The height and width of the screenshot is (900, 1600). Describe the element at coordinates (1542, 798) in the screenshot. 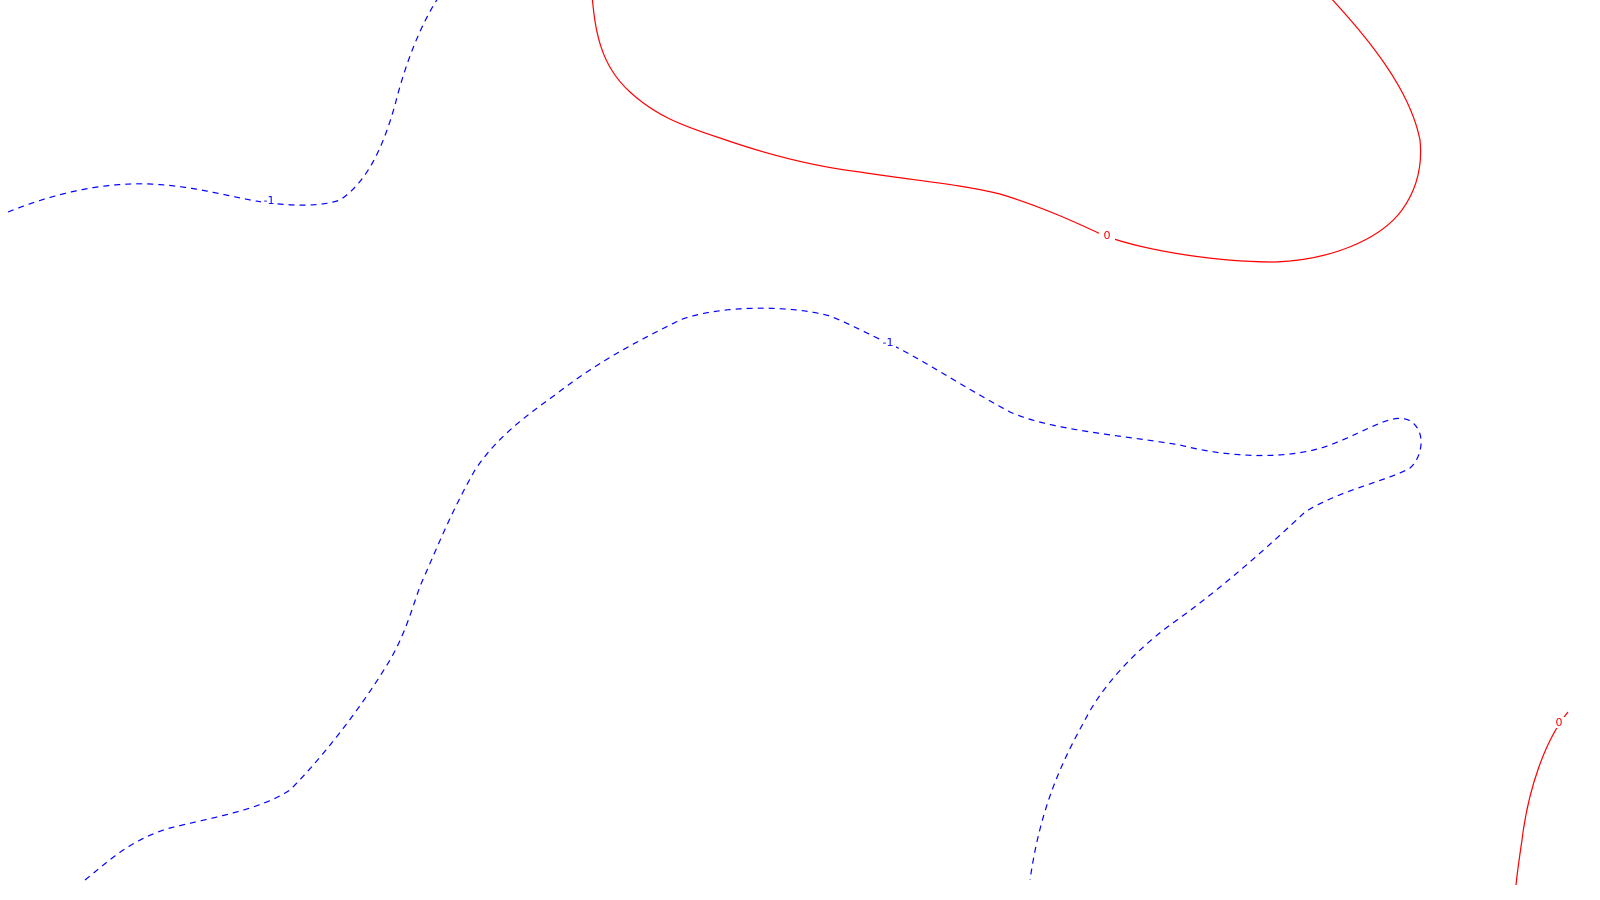

I see `contour-line-zero-bottom-right` at that location.